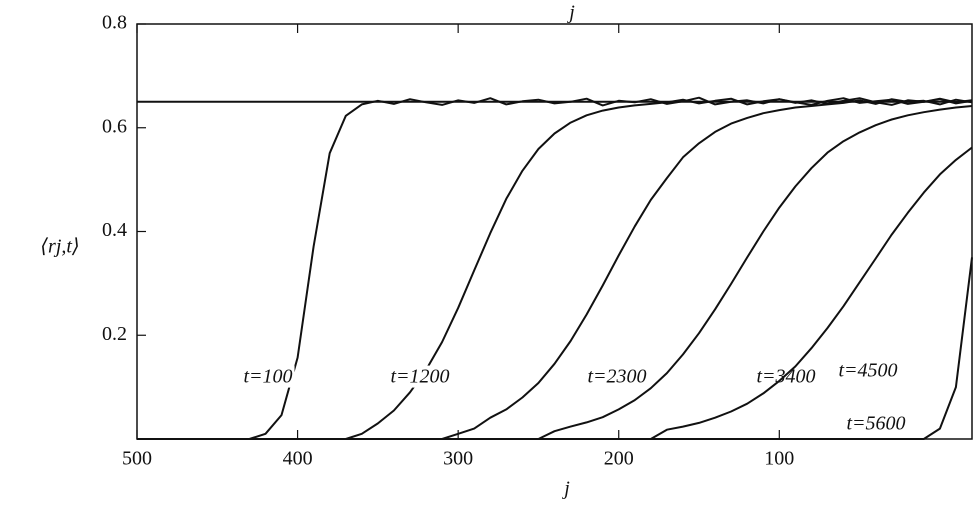 This screenshot has height=509, width=973. What do you see at coordinates (570, 13) in the screenshot?
I see `x-axis-label-top: j` at bounding box center [570, 13].